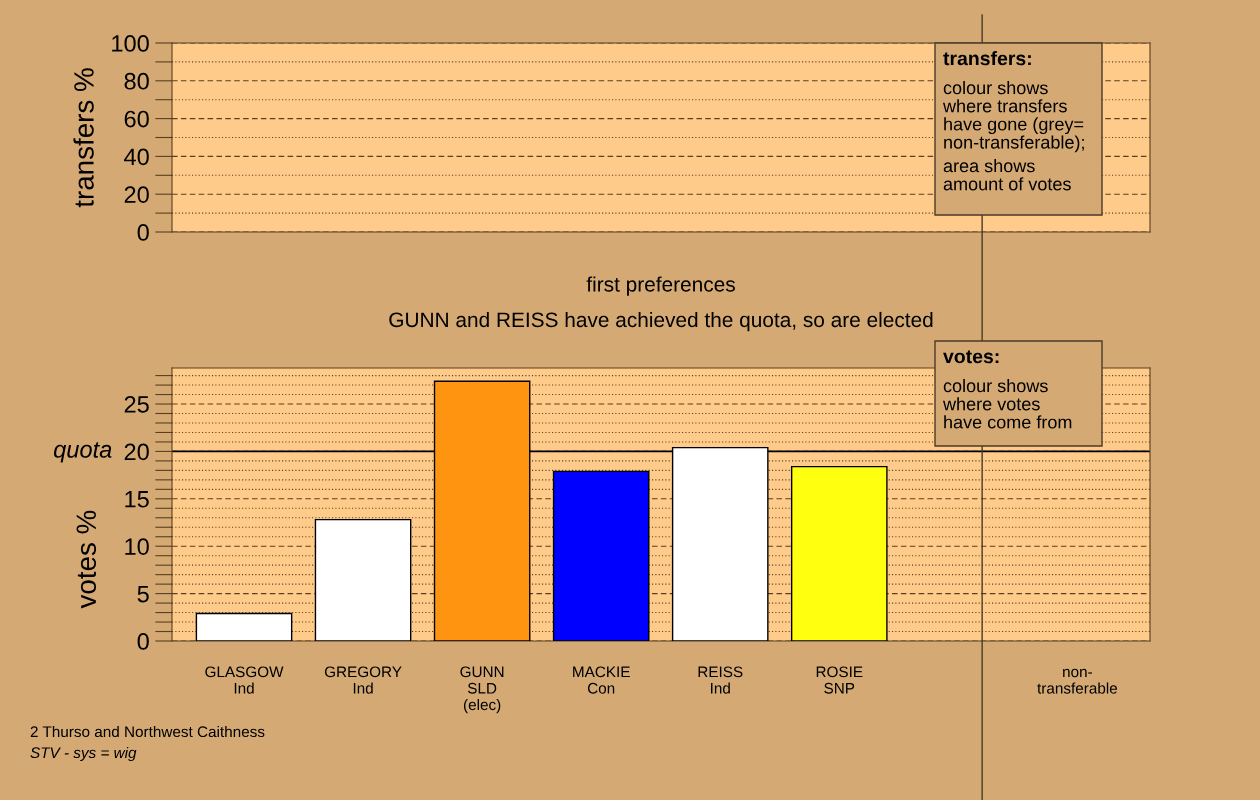  What do you see at coordinates (601, 680) in the screenshot?
I see `x-tick-label: MACKIE Con` at bounding box center [601, 680].